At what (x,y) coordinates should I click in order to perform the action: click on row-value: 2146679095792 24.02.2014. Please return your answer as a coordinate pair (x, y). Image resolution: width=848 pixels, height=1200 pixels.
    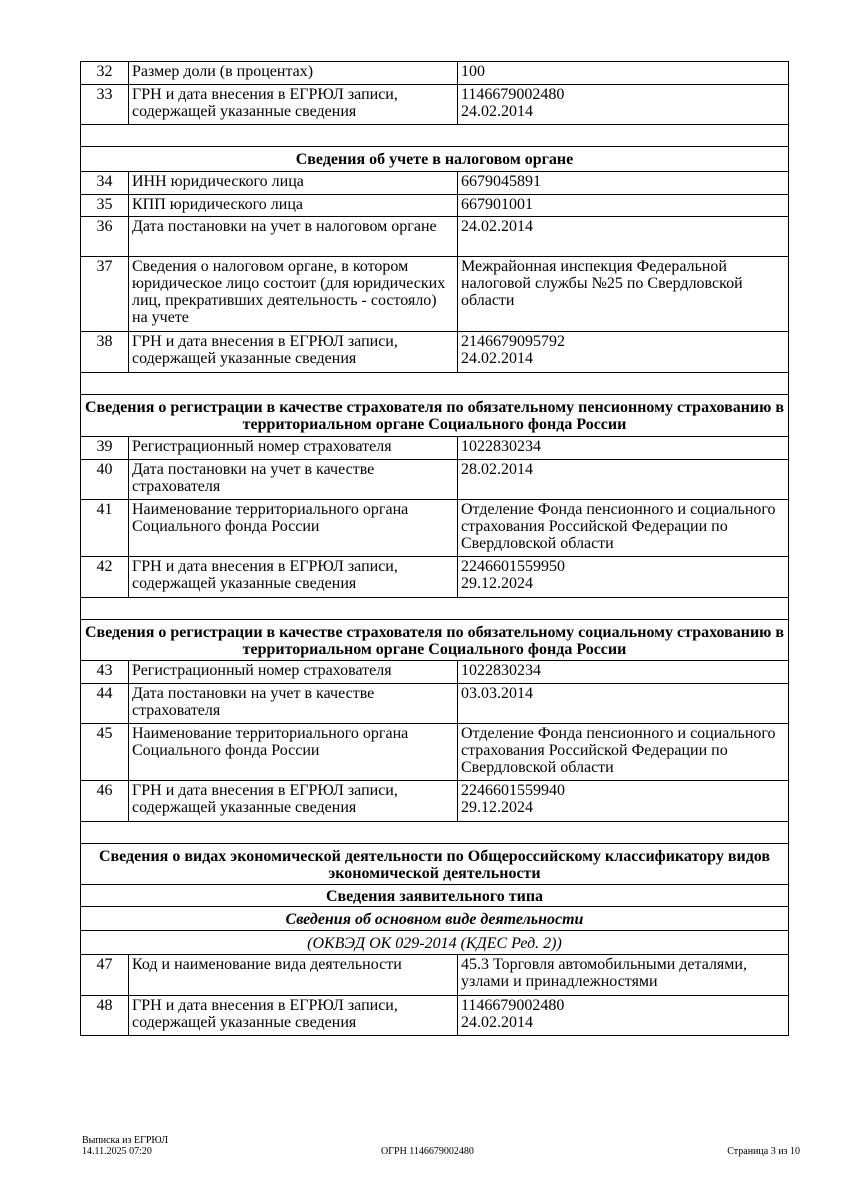
    Looking at the image, I should click on (623, 352).